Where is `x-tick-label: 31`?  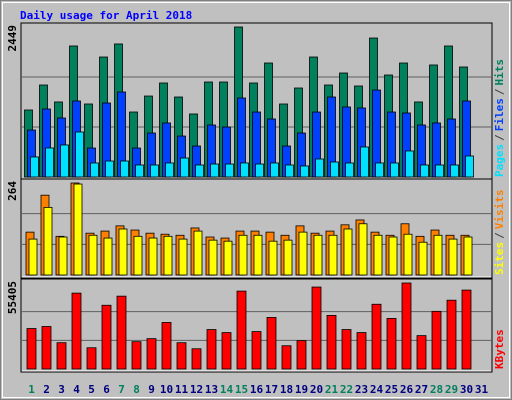 x-tick-label: 31 is located at coordinates (482, 389).